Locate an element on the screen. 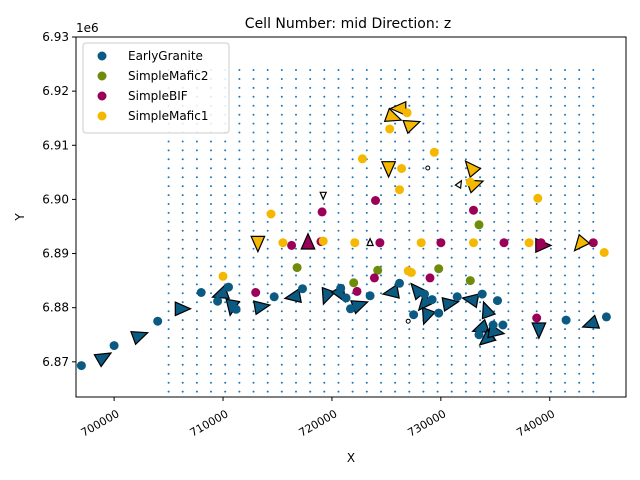 This screenshot has width=640, height=480. legend-label: SimpleMafic2 is located at coordinates (168, 76).